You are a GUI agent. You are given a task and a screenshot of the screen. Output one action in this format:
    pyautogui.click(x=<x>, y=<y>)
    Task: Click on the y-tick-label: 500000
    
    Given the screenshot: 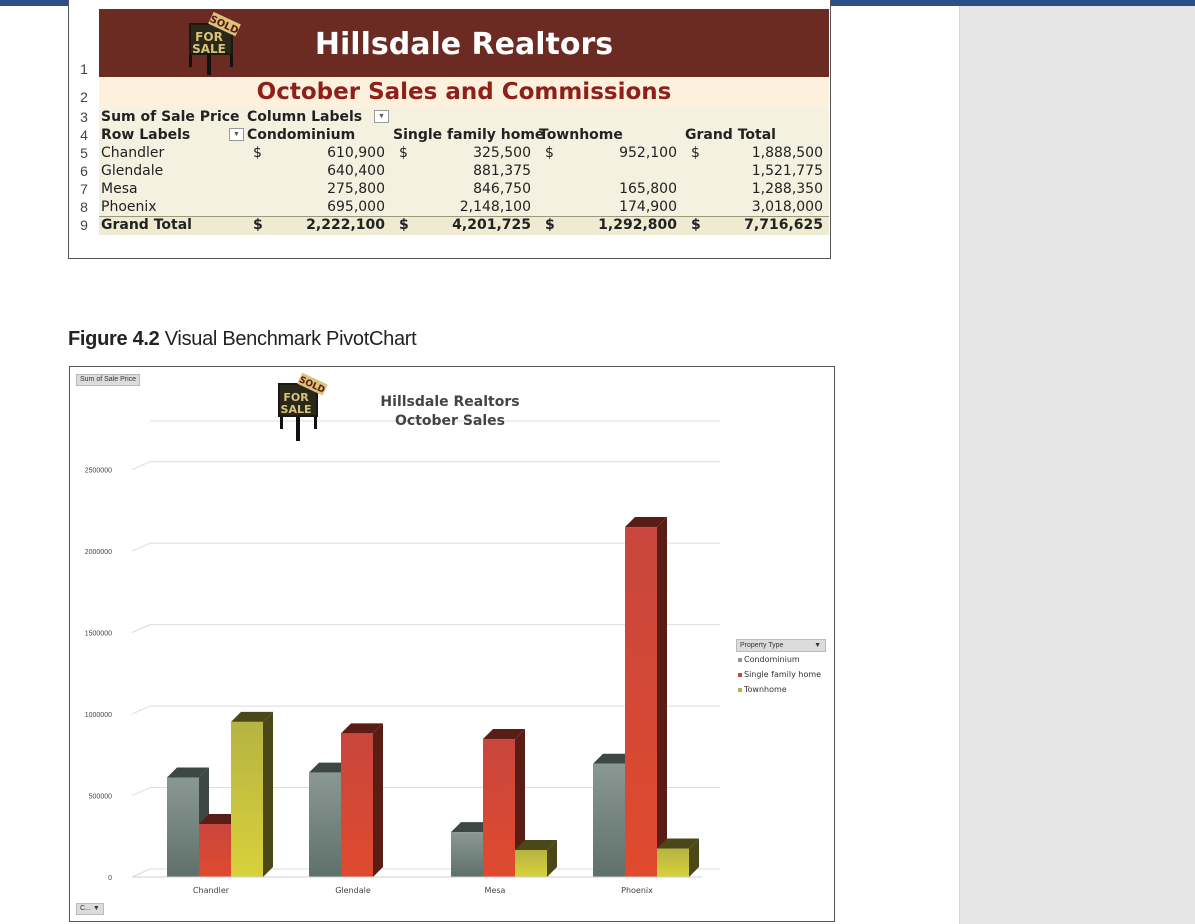 What is the action you would take?
    pyautogui.click(x=100, y=797)
    